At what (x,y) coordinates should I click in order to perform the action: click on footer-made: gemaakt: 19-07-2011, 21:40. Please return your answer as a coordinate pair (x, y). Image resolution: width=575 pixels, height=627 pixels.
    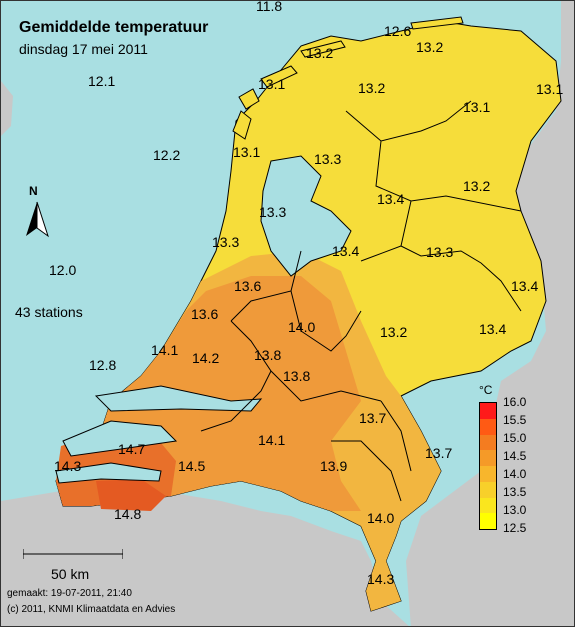
    Looking at the image, I should click on (69, 593).